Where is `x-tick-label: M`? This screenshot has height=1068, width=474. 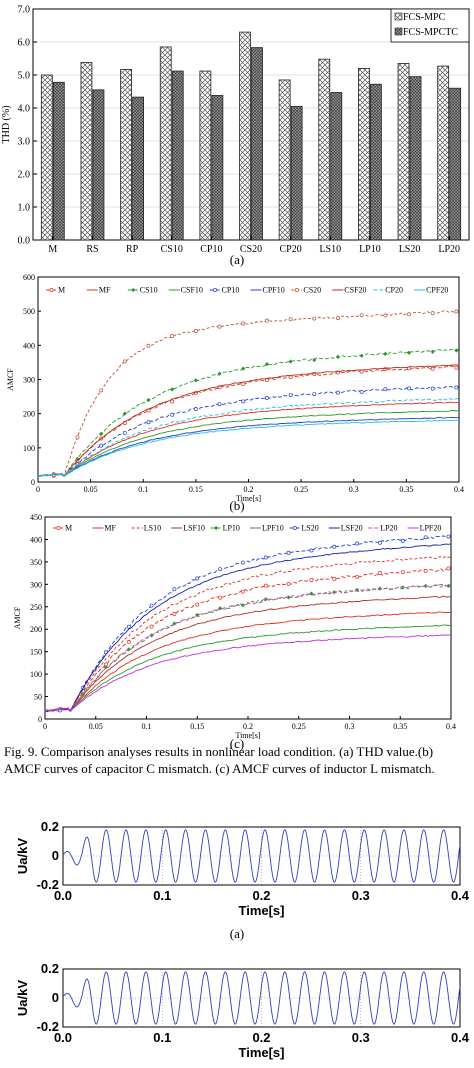
x-tick-label: M is located at coordinates (52, 249).